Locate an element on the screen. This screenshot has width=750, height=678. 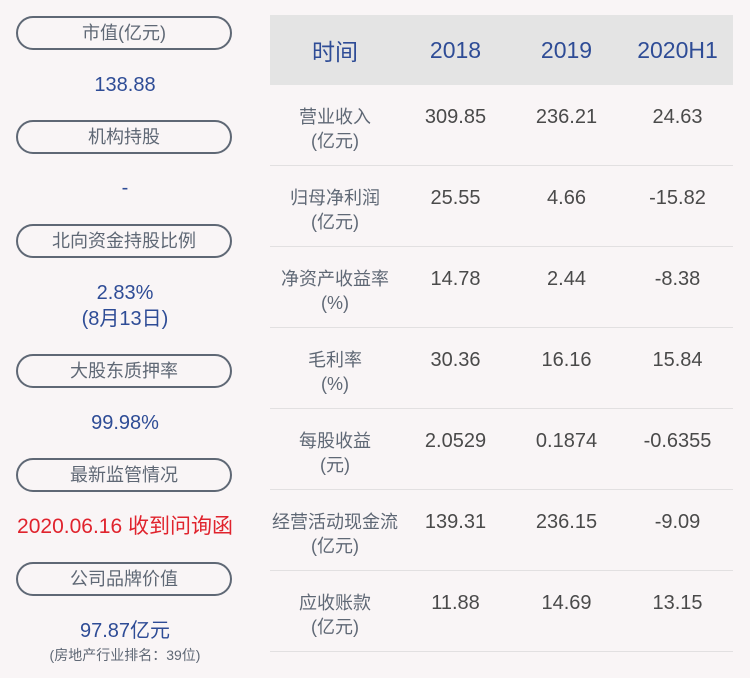
table-header: 时间 2018 2019 2020H1 is located at coordinates (501, 50).